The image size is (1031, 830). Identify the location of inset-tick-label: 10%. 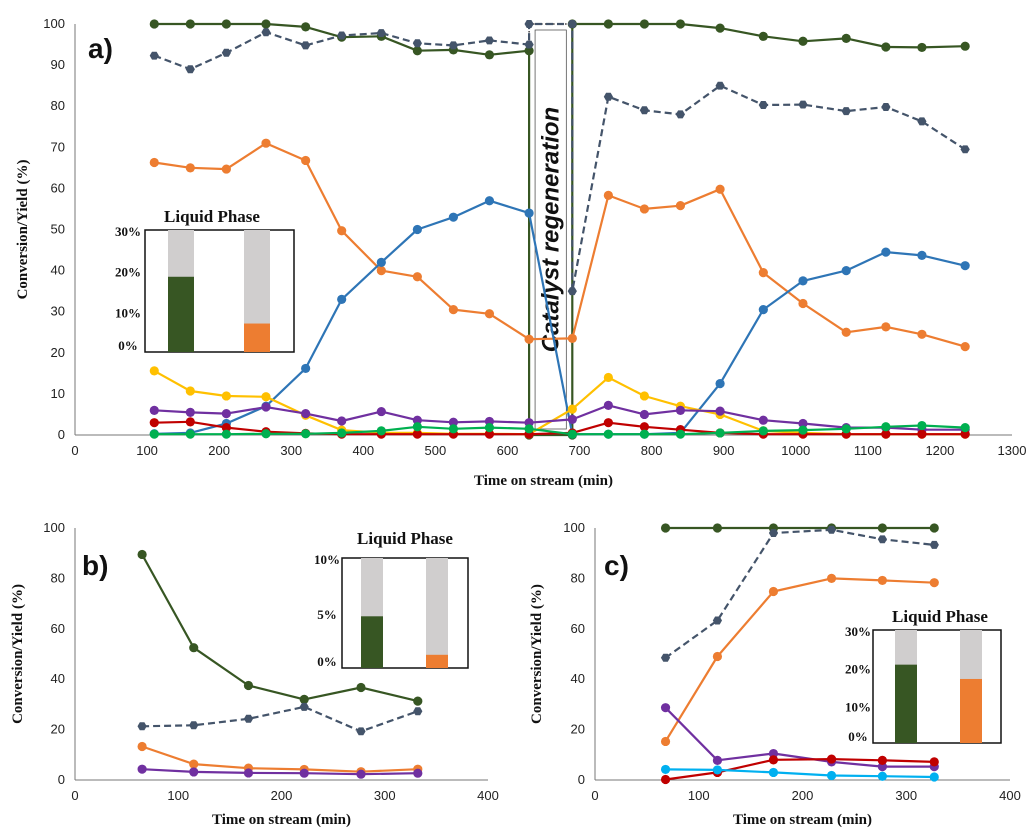
(128, 312).